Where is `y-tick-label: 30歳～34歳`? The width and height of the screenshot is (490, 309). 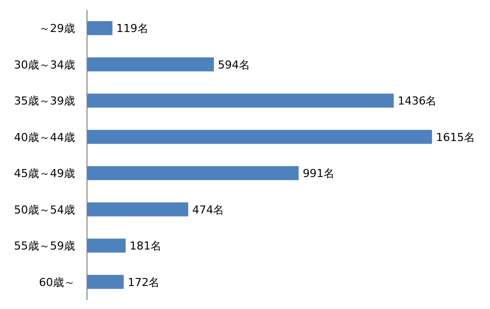
y-tick-label: 30歳～34歳 is located at coordinates (44, 65).